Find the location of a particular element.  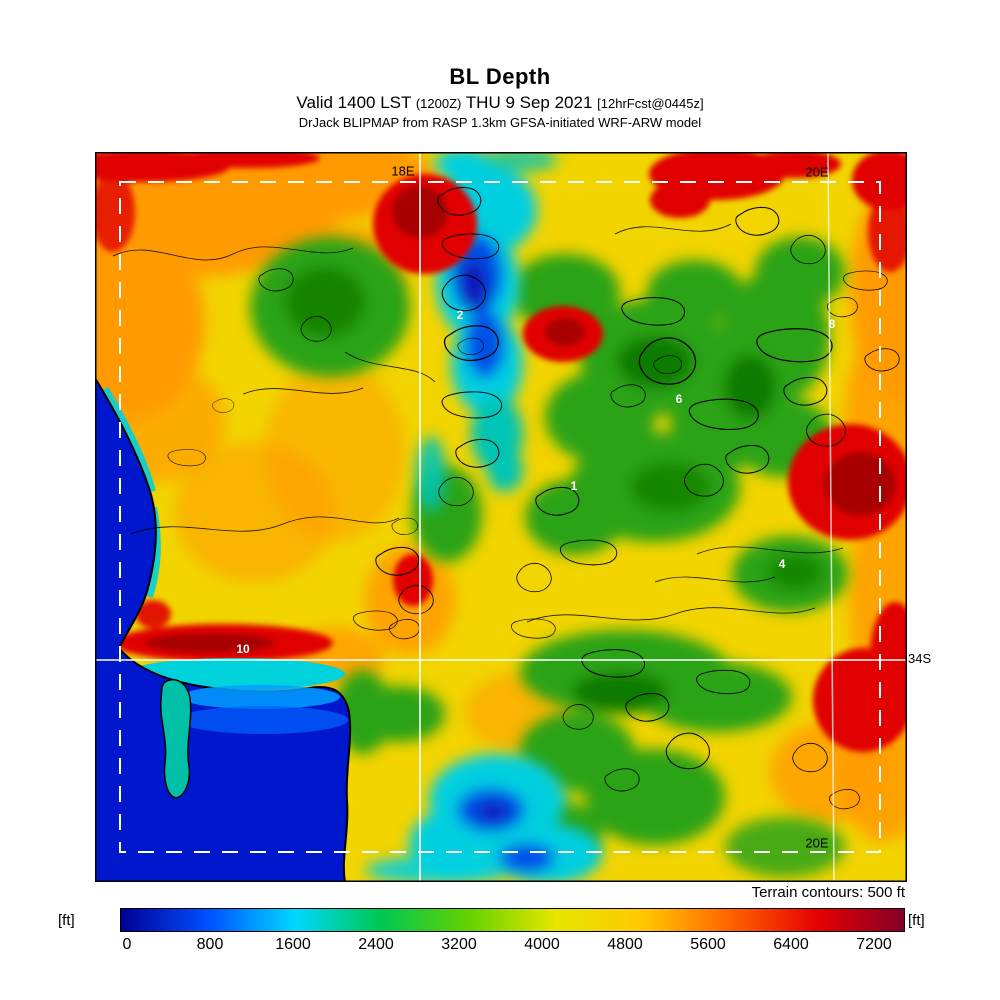

waypoint-label: 6 is located at coordinates (679, 399).